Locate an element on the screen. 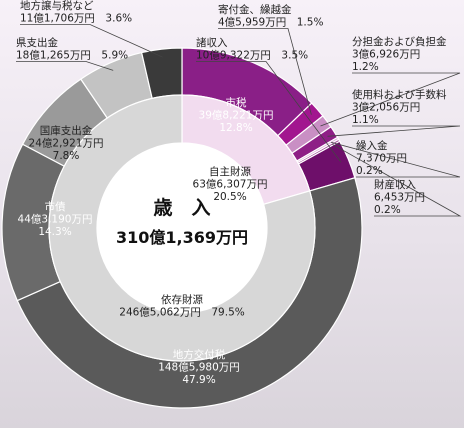 The height and width of the screenshot is (428, 464). slice-label-8-line-2: 14.3% is located at coordinates (54, 232).